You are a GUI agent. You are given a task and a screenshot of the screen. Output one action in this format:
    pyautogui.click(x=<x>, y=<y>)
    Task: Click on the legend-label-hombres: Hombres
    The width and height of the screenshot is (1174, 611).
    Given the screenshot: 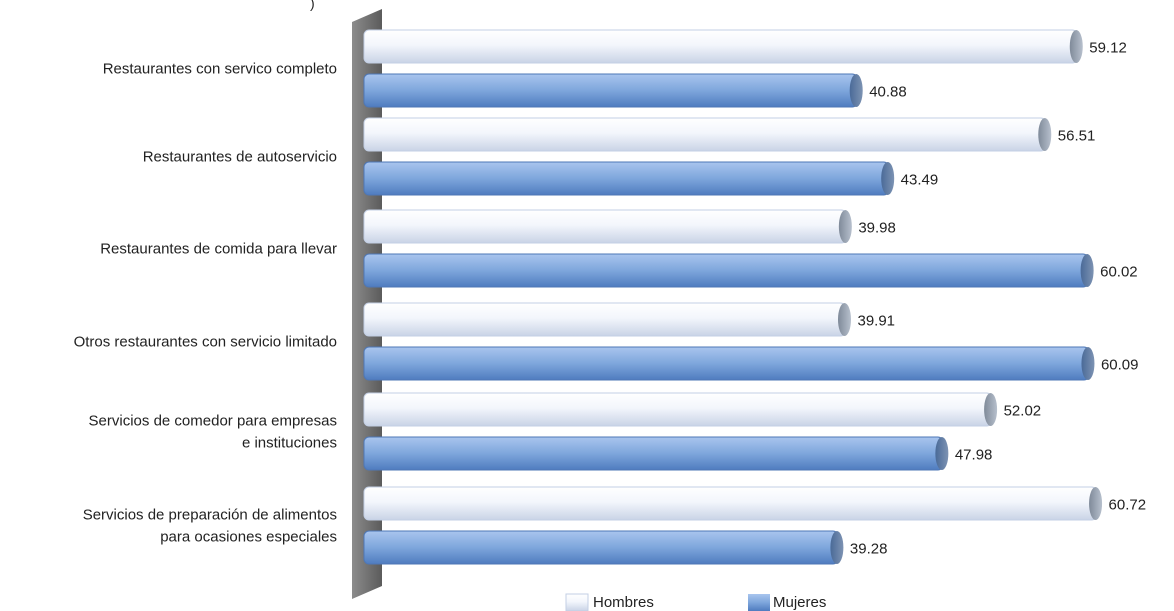 What is the action you would take?
    pyautogui.click(x=623, y=602)
    